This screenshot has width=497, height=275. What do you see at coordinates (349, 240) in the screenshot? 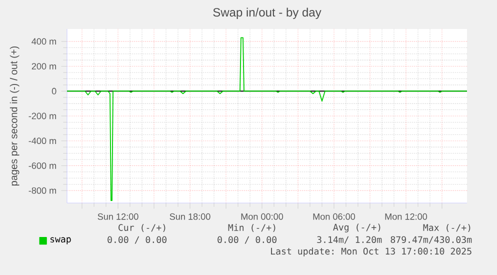
I see `text: 3.14m/ 1.20m` at bounding box center [349, 240].